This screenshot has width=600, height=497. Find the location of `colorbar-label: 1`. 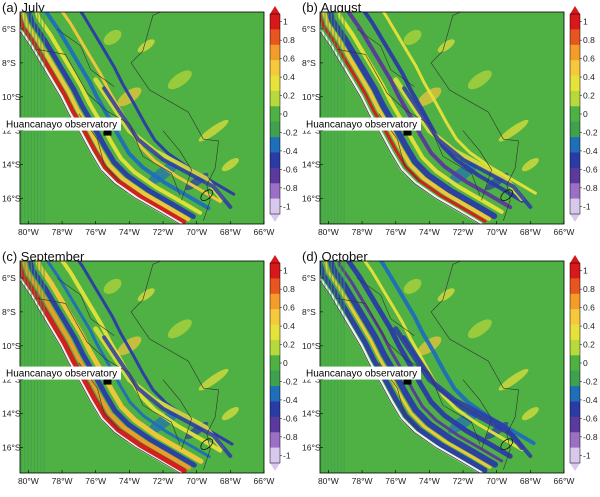

colorbar-label: 1 is located at coordinates (585, 271).